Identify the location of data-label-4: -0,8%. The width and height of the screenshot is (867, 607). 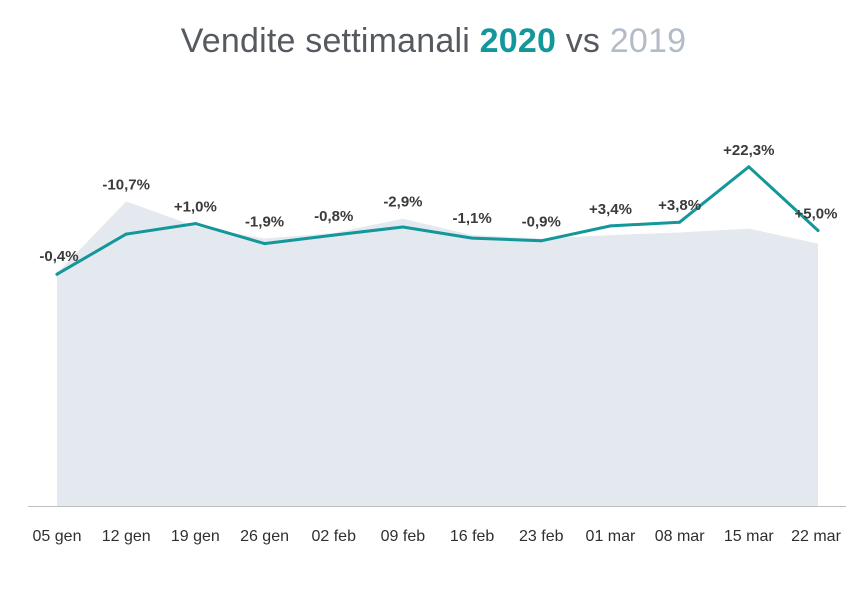
(333, 216).